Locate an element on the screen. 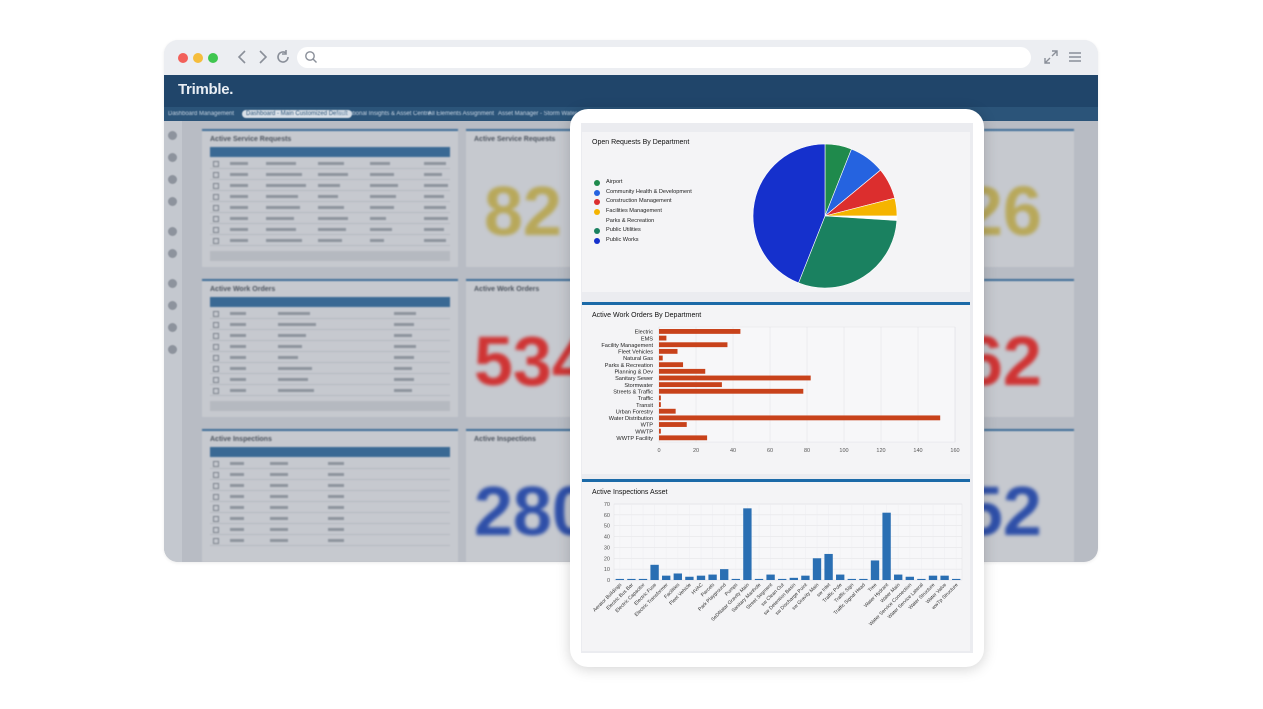 This screenshot has width=1263, height=709. expand-icon is located at coordinates (1051, 57).